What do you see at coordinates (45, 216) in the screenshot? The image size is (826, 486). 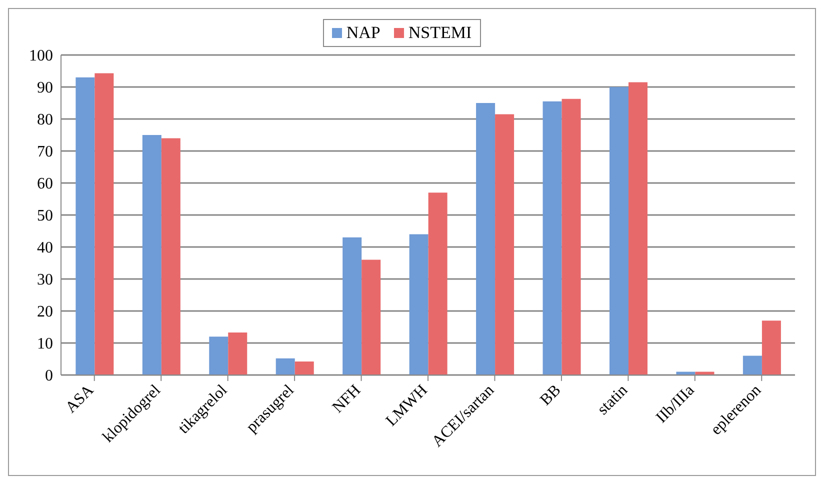 I see `y-tick-label: 50` at bounding box center [45, 216].